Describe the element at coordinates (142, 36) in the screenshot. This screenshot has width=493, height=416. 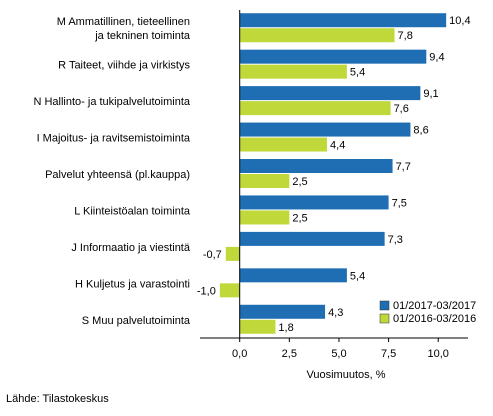
I see `category-label-line: ja tekninen toiminta` at that location.